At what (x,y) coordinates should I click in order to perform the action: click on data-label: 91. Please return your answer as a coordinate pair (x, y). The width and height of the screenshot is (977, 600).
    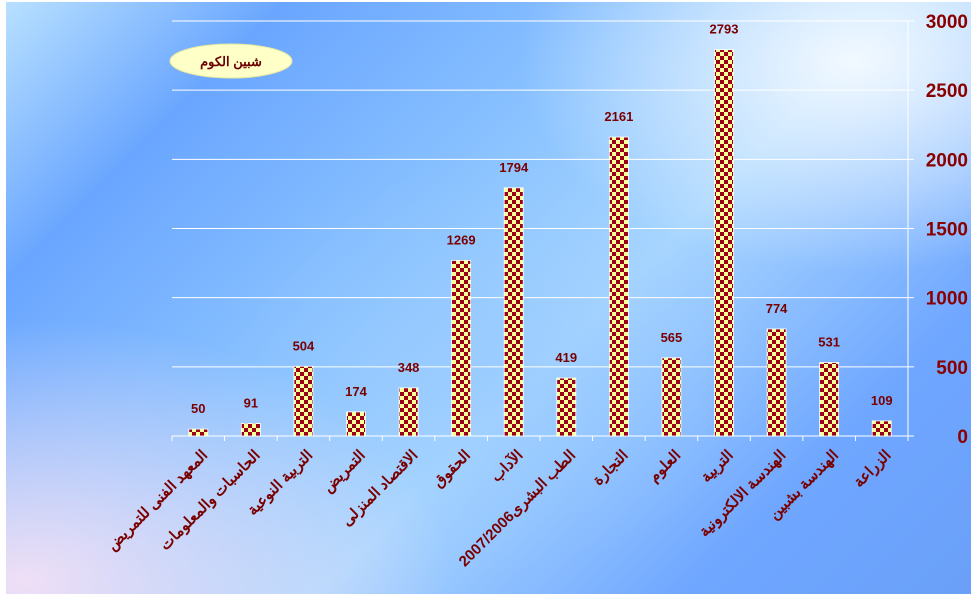
    Looking at the image, I should click on (251, 402).